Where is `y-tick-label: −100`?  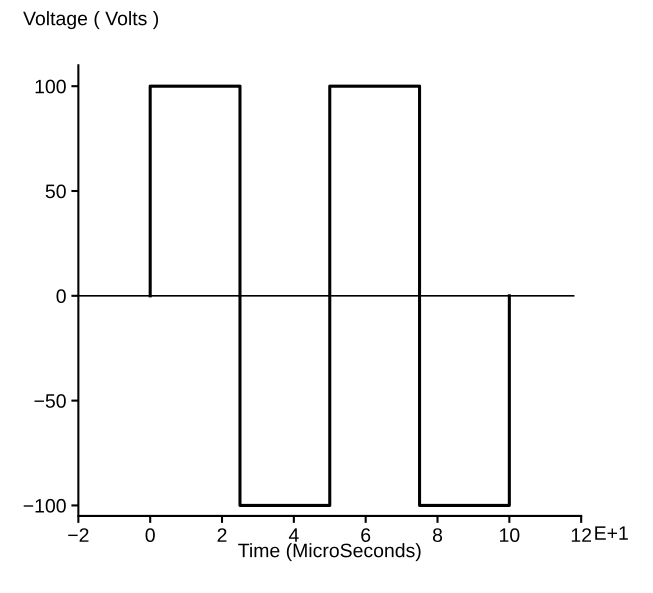
y-tick-label: −100 is located at coordinates (45, 505).